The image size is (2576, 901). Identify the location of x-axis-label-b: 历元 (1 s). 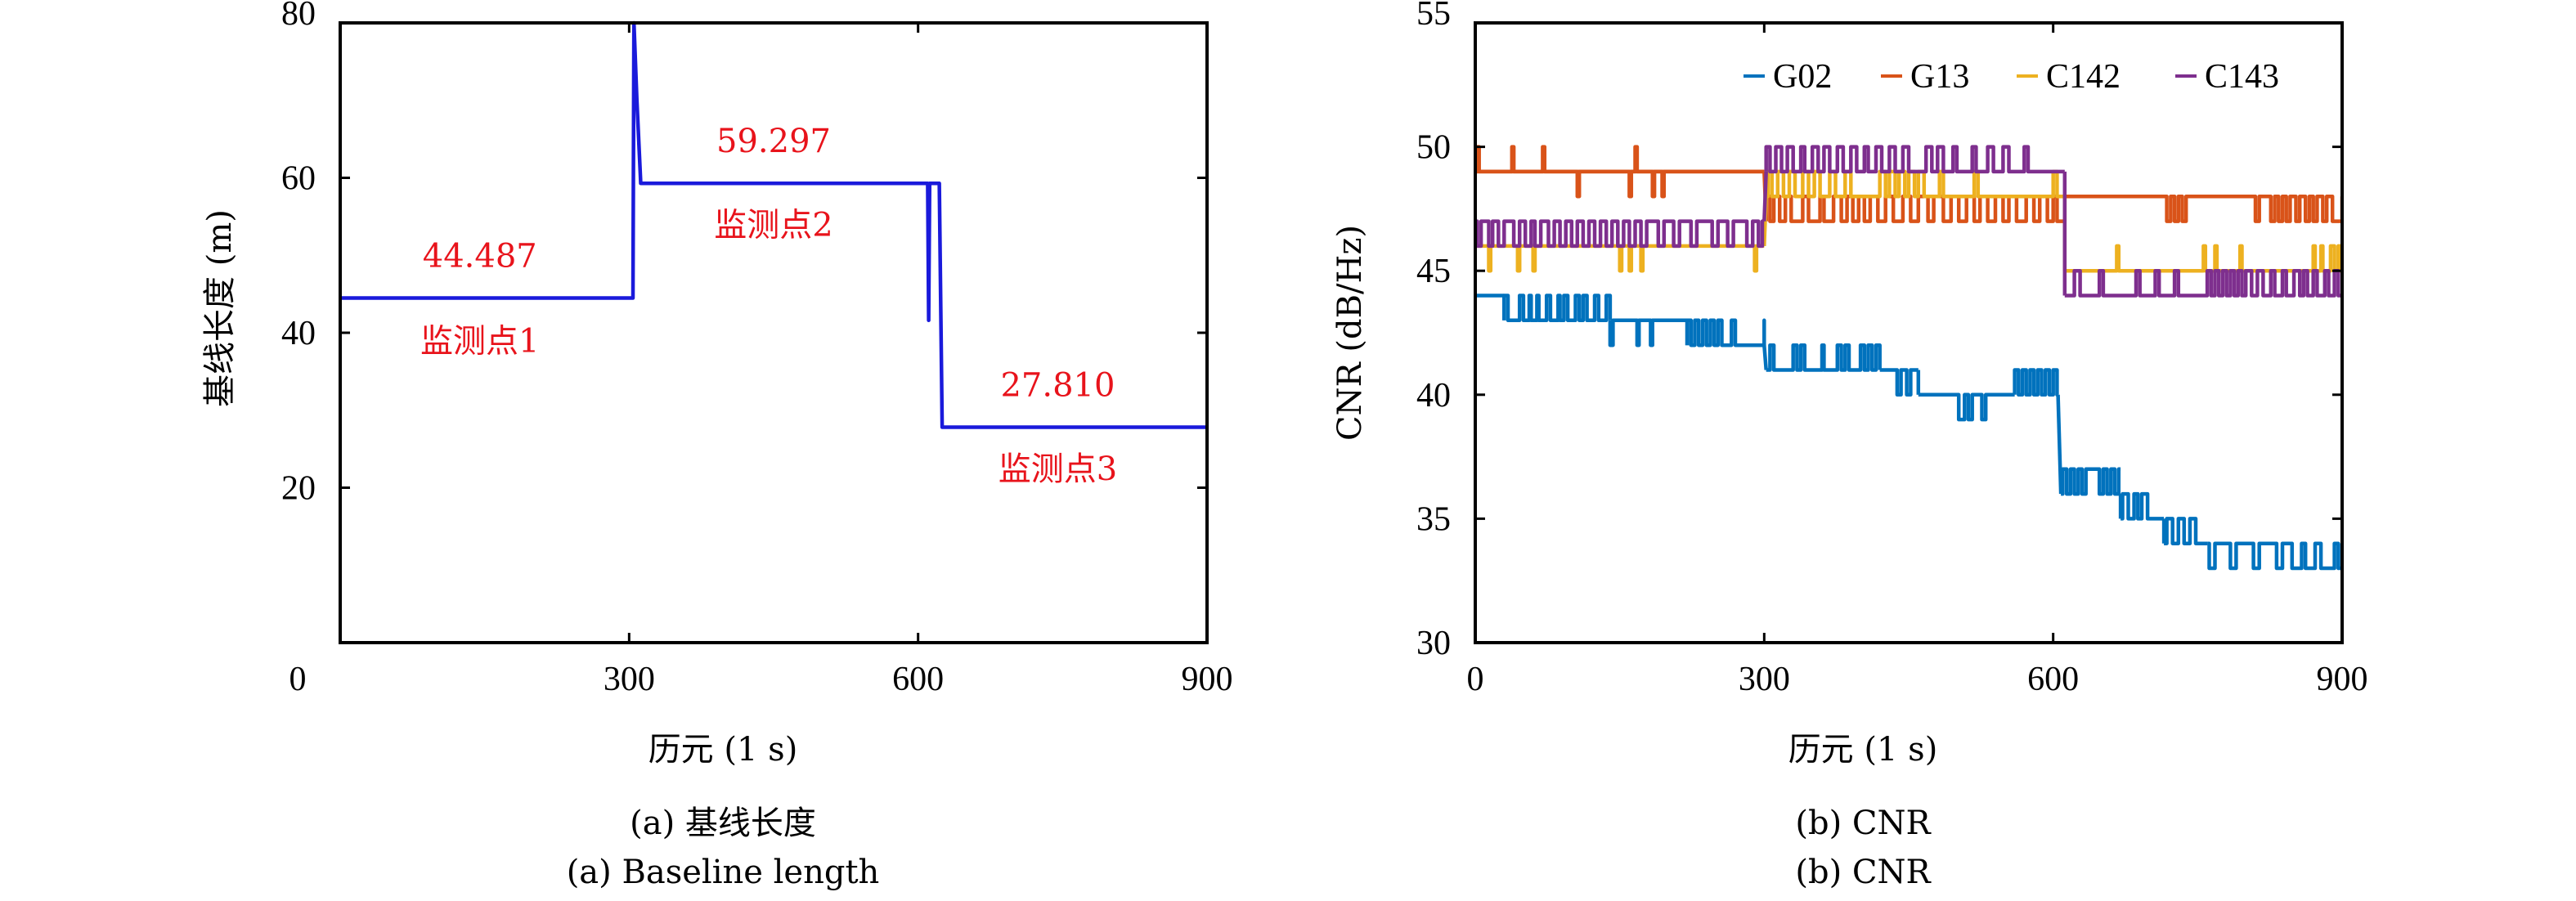
(1863, 750).